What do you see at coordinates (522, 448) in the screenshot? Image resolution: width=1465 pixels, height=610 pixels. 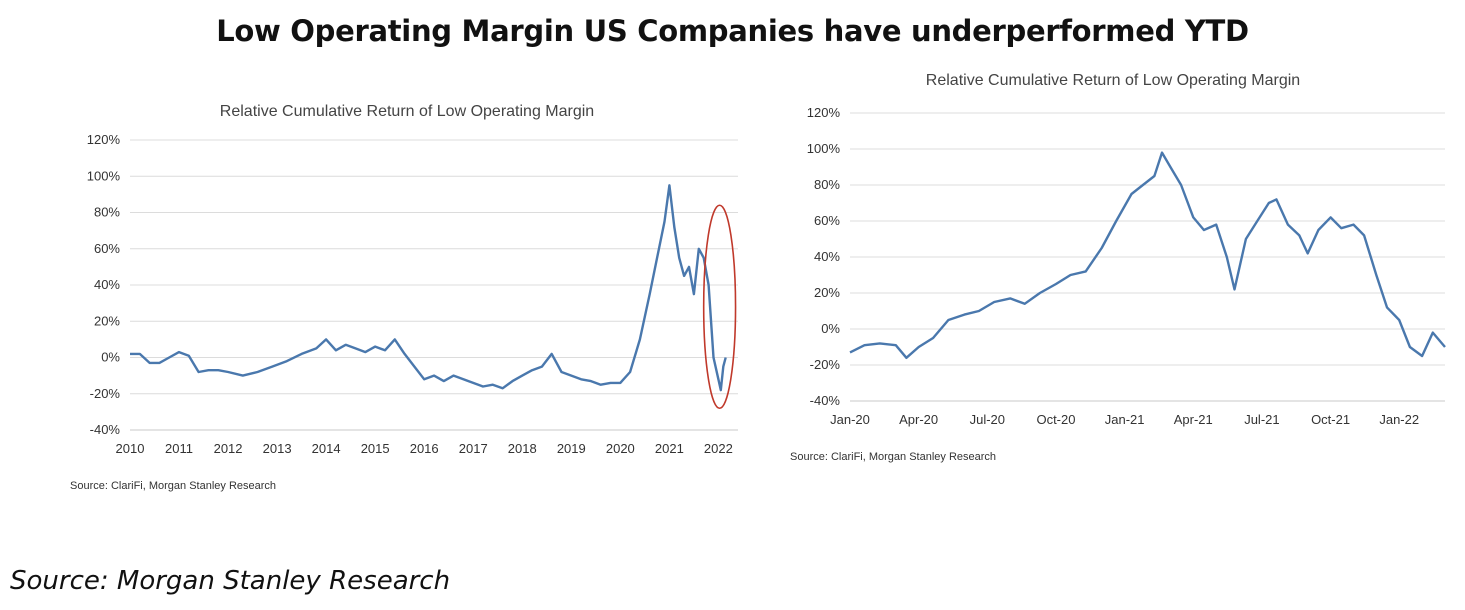 I see `x-tick-label: 2018` at bounding box center [522, 448].